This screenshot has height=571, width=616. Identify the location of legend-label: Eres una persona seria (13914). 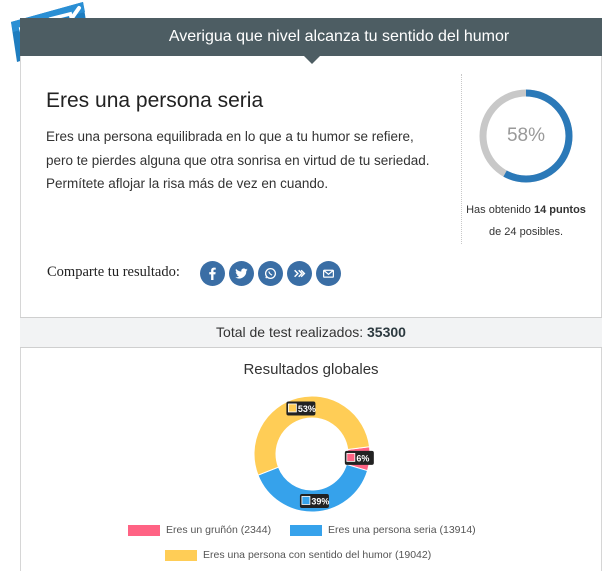
(402, 530).